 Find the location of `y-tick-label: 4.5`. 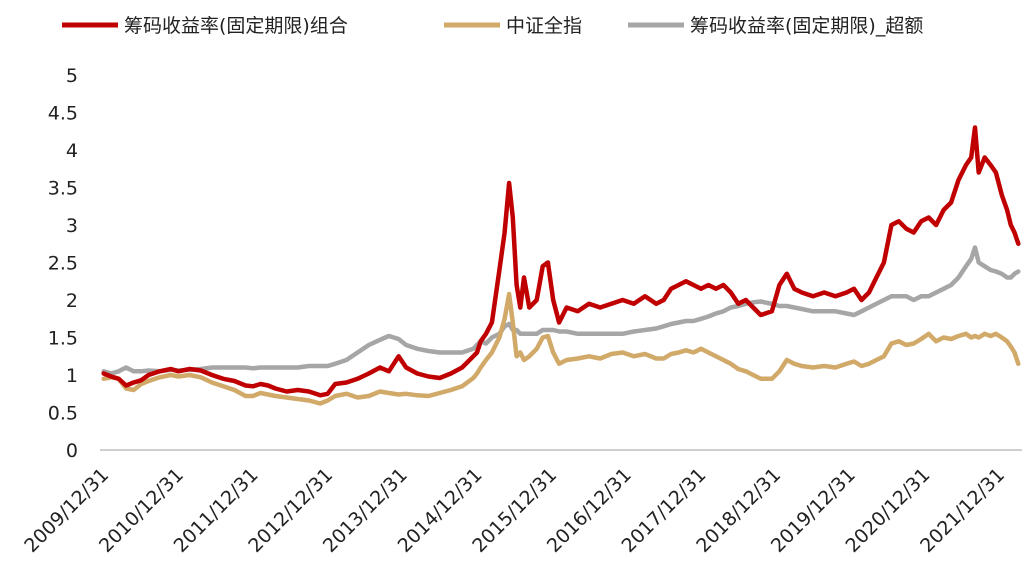

y-tick-label: 4.5 is located at coordinates (63, 114).